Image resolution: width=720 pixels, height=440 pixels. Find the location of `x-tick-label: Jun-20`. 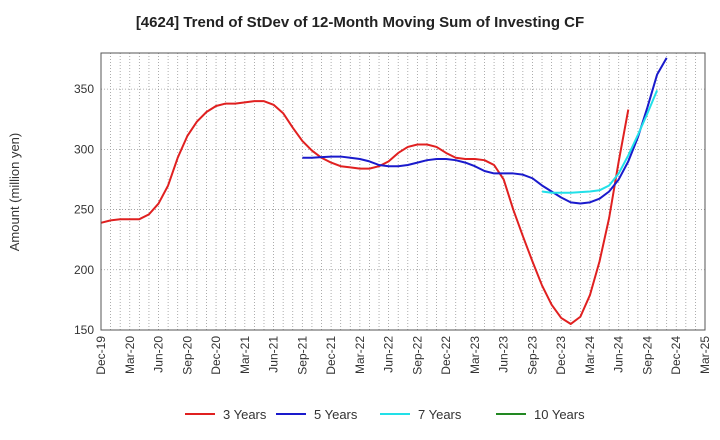

x-tick-label: Jun-20 is located at coordinates (159, 354).